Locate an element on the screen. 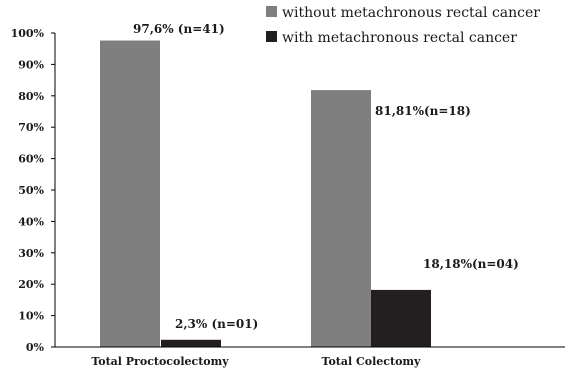  bar-data-label: 18,18%(n=04) is located at coordinates (471, 264).